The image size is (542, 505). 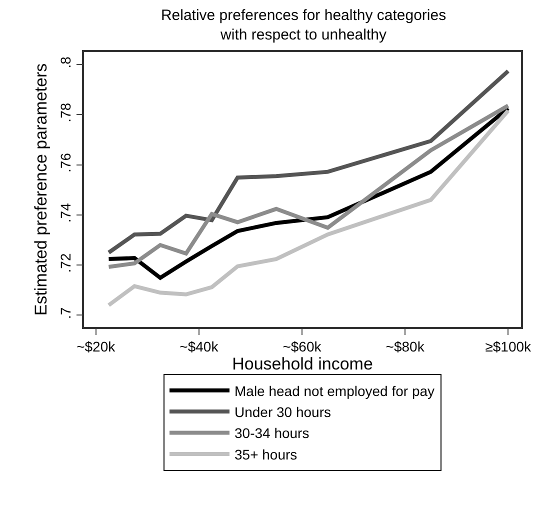 I want to click on x-tick-label: ~$20k, so click(x=96, y=346).